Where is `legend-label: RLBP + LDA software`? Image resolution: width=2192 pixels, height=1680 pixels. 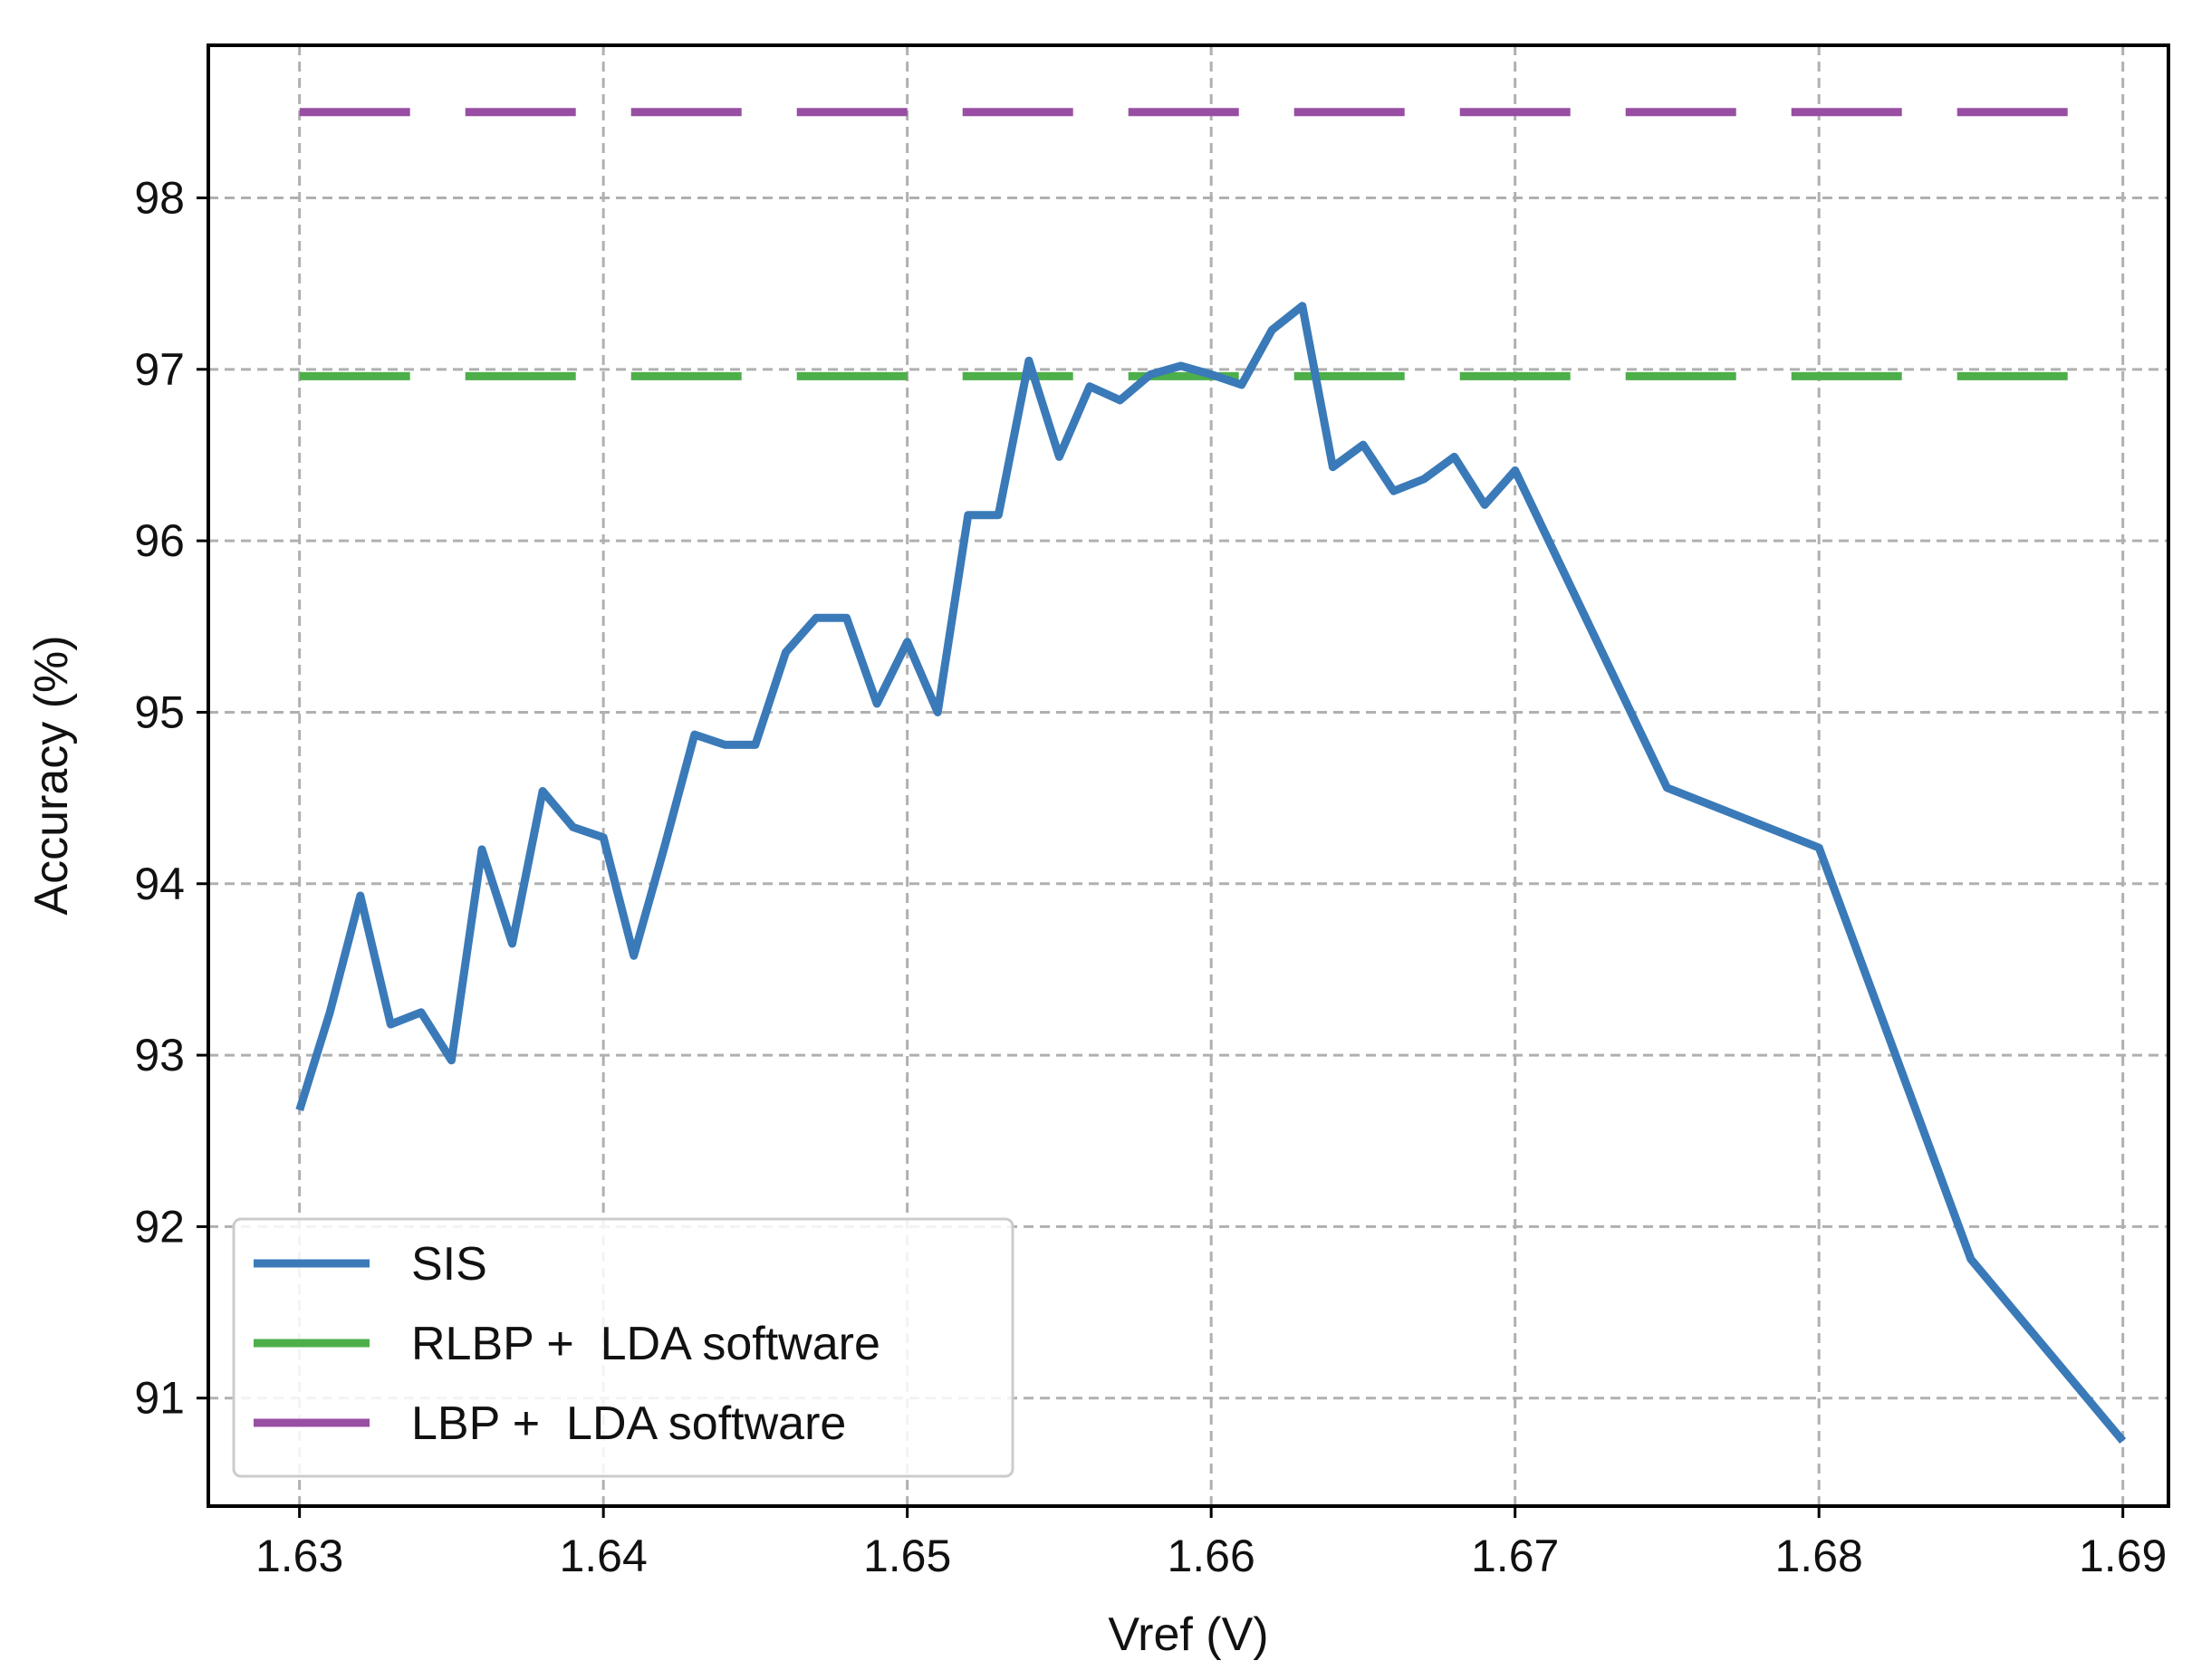
legend-label: RLBP + LDA software is located at coordinates (645, 1344).